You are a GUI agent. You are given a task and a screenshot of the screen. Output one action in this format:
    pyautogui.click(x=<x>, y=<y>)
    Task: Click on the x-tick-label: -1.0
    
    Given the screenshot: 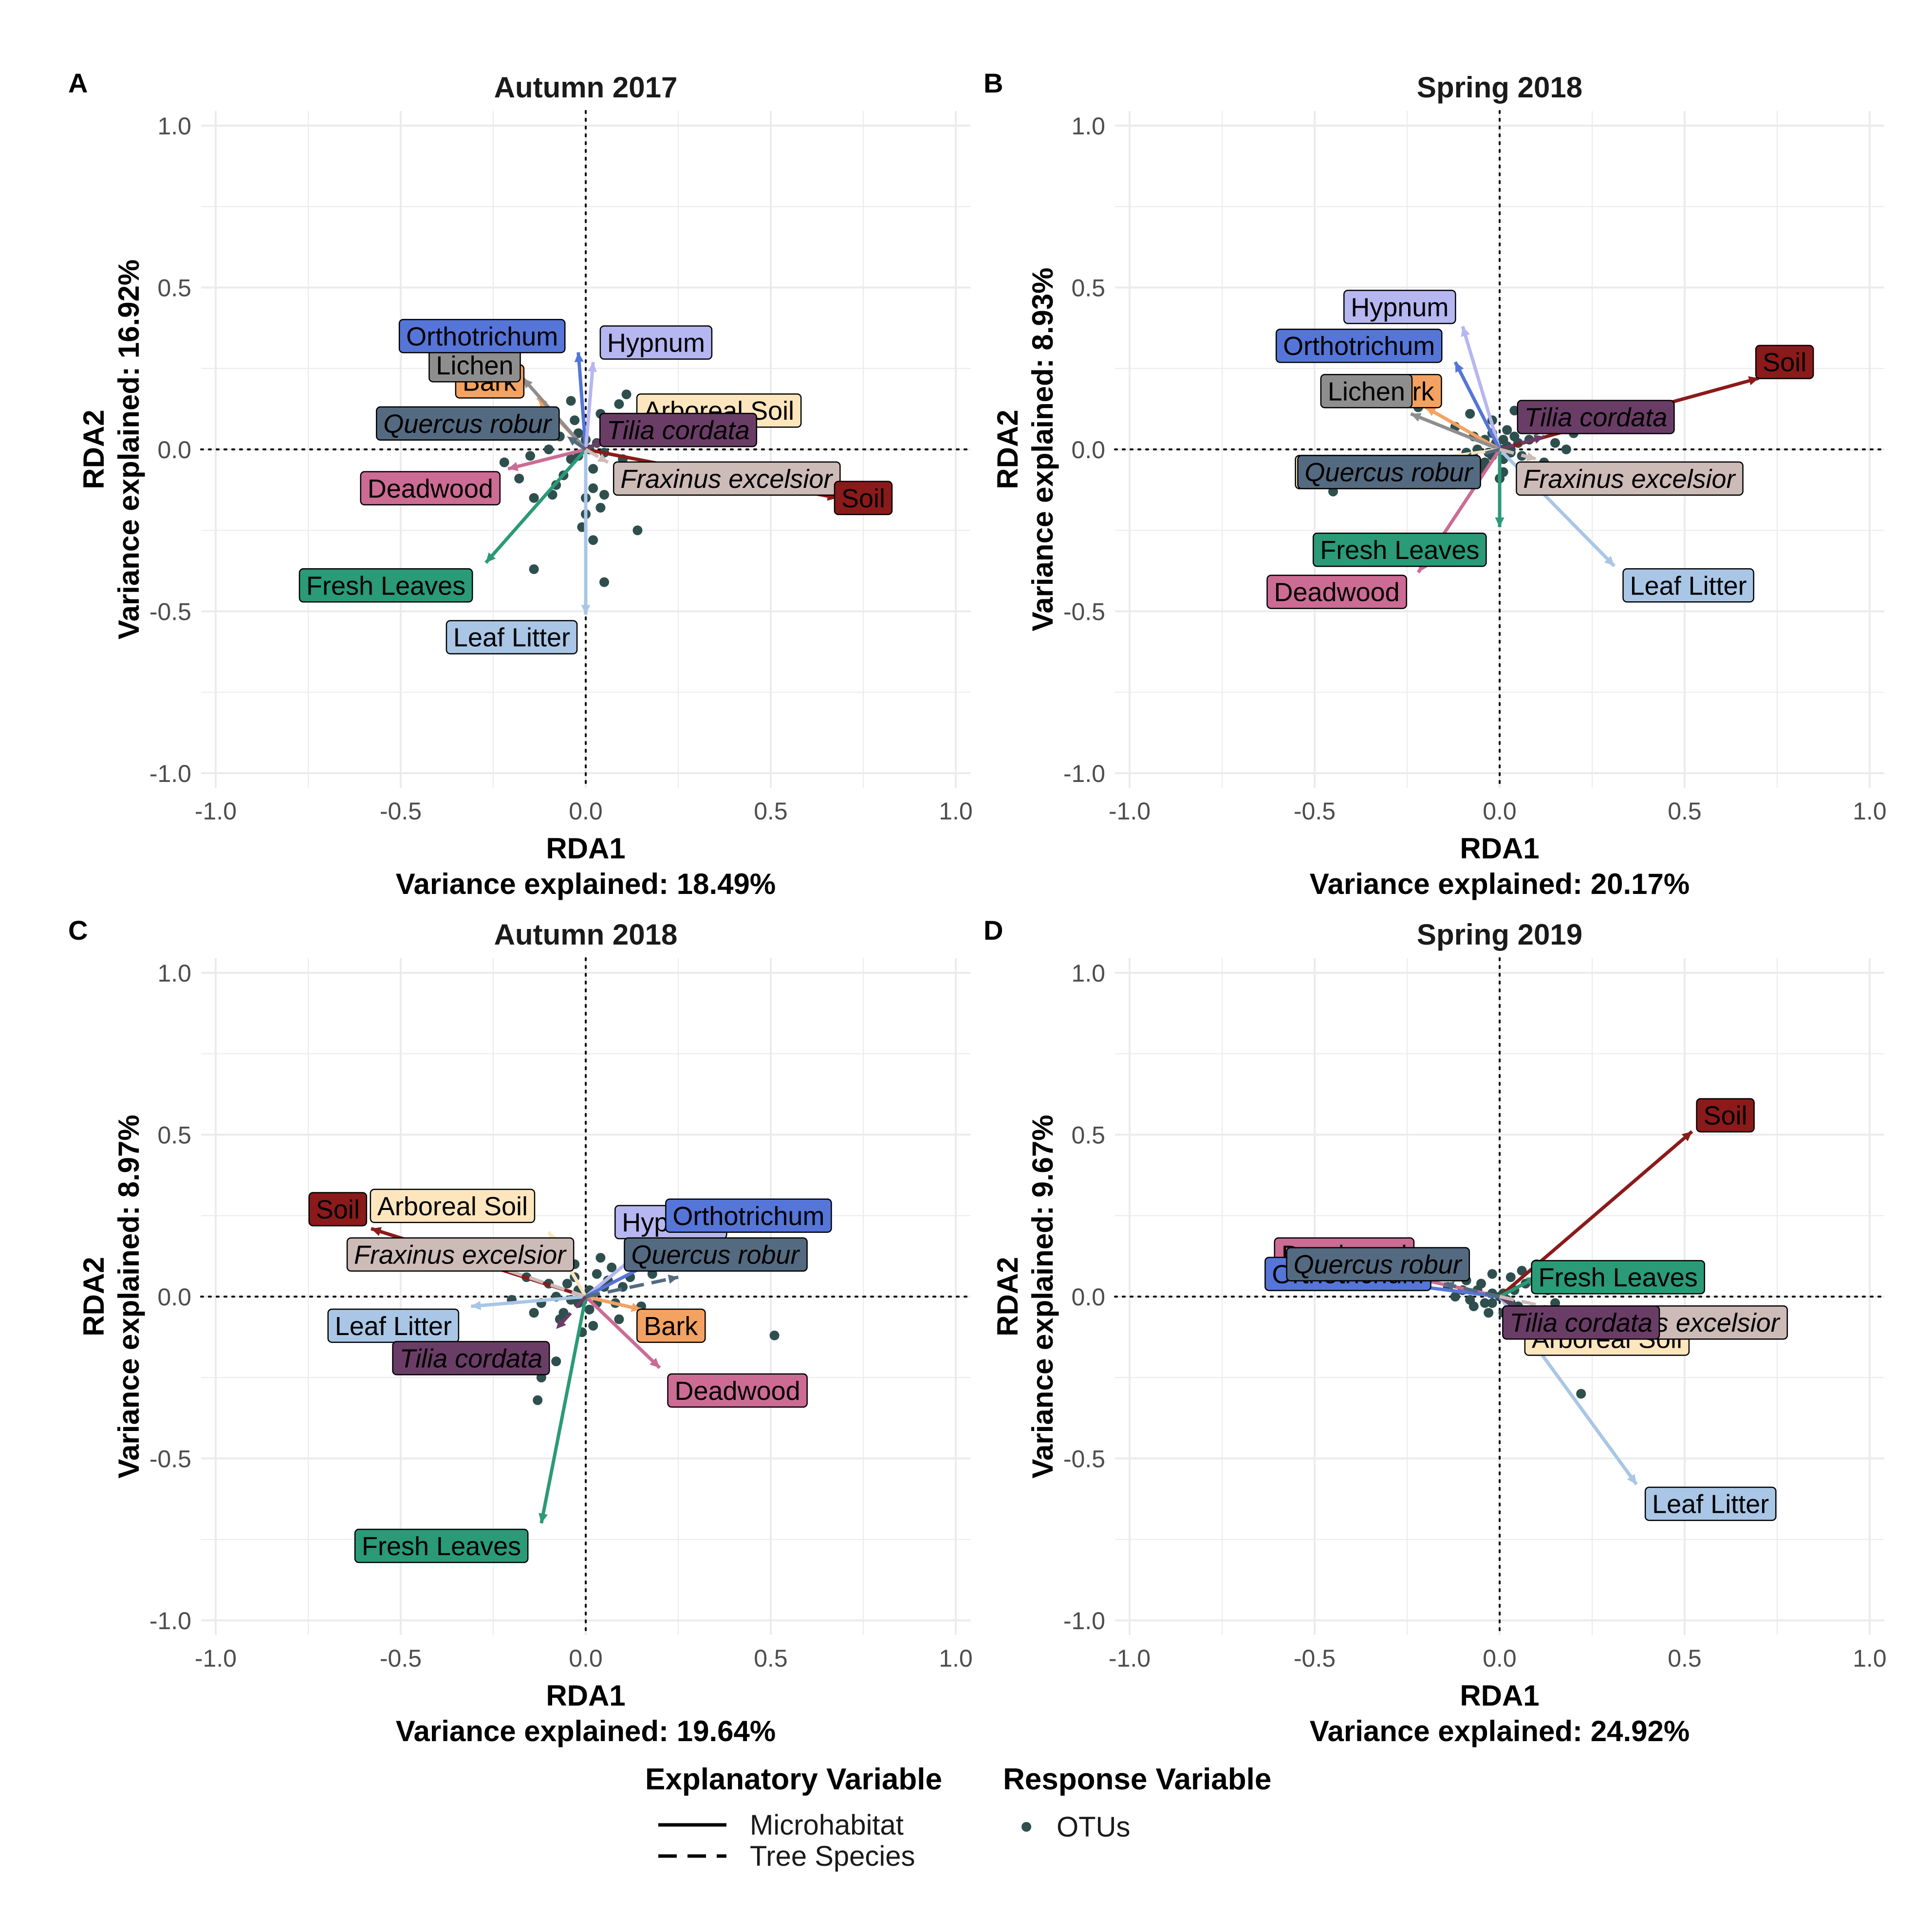 What is the action you would take?
    pyautogui.click(x=1130, y=1658)
    